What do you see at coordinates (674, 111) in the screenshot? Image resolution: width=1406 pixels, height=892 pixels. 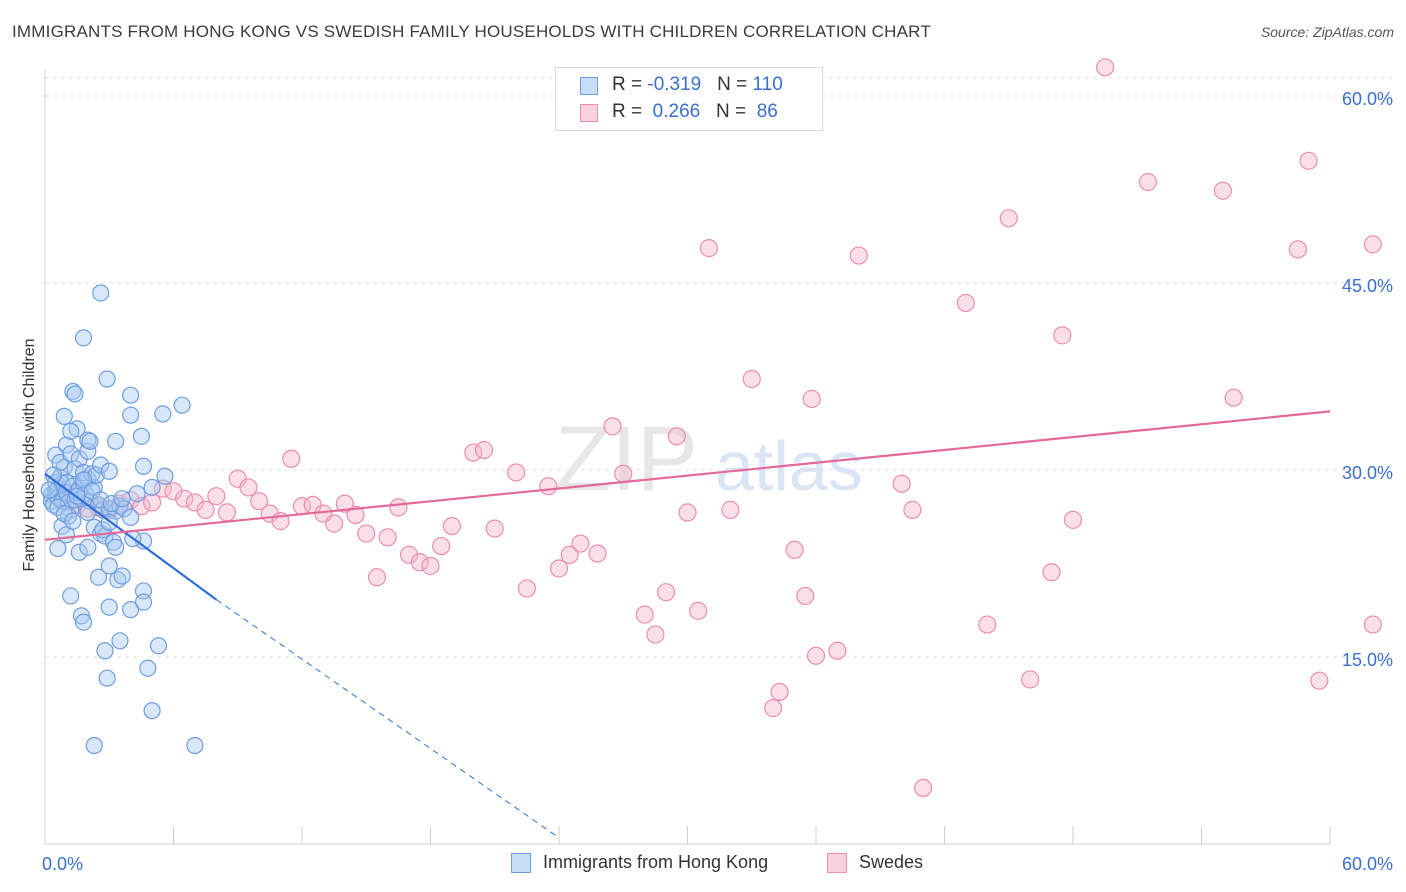 I see `r-value: 0.266` at bounding box center [674, 111].